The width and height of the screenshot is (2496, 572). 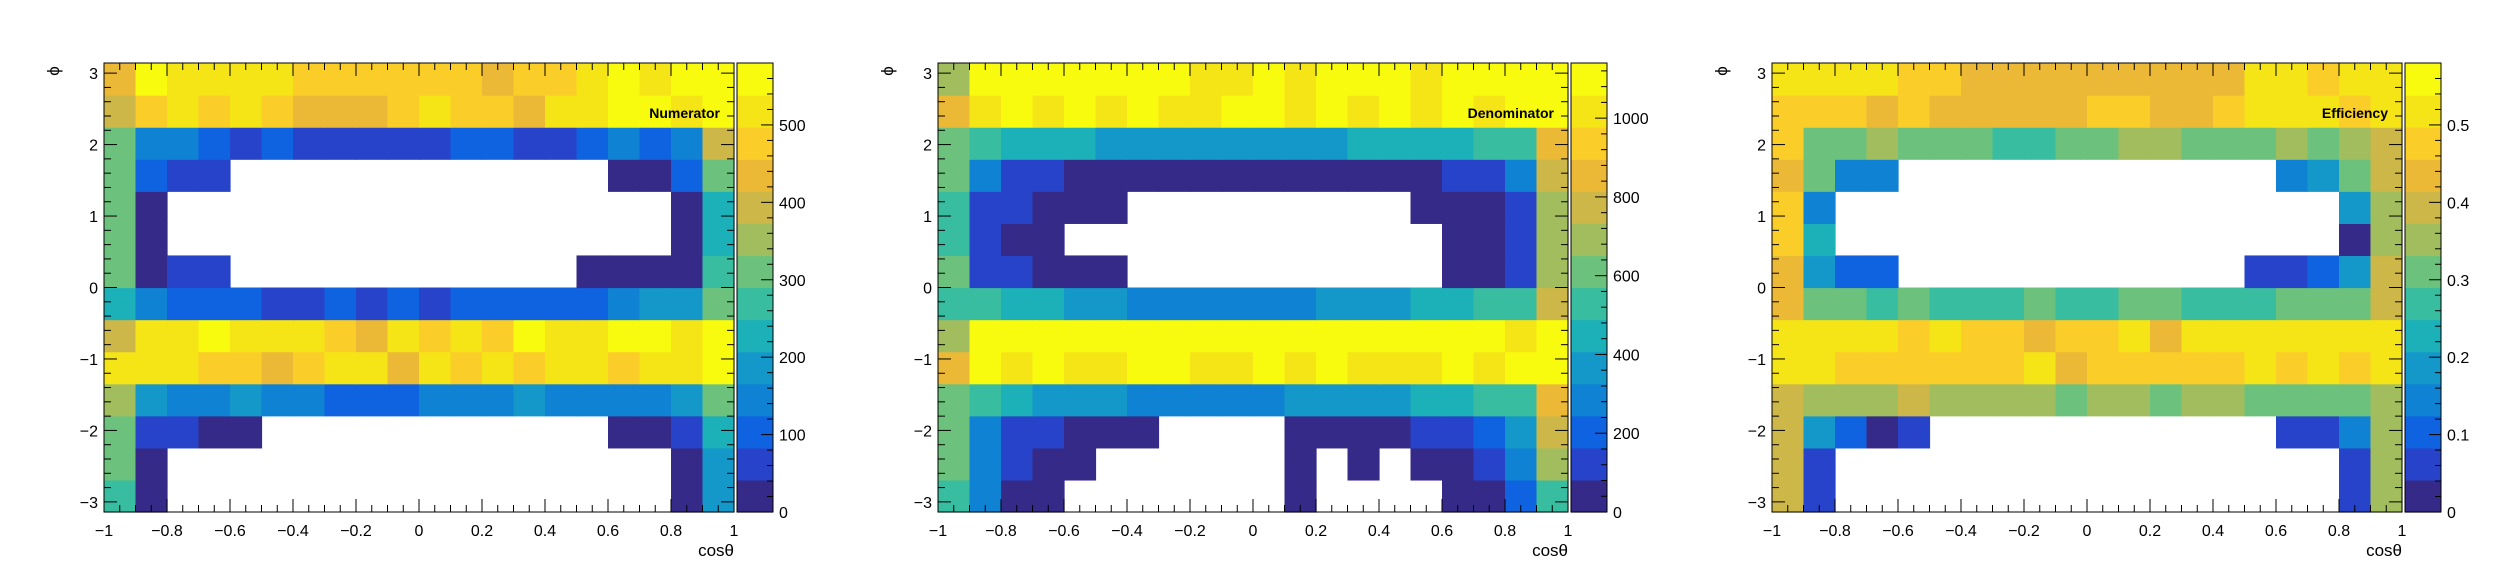 What do you see at coordinates (482, 531) in the screenshot?
I see `x-tick-label: 0.2` at bounding box center [482, 531].